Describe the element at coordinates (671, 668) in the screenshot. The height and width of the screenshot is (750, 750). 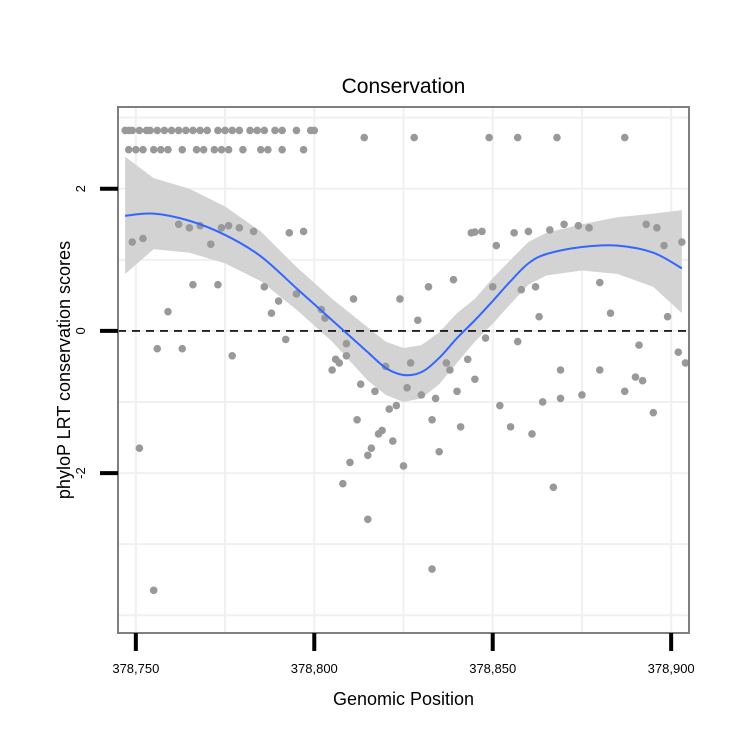
I see `x-tick-label: 378,900` at that location.